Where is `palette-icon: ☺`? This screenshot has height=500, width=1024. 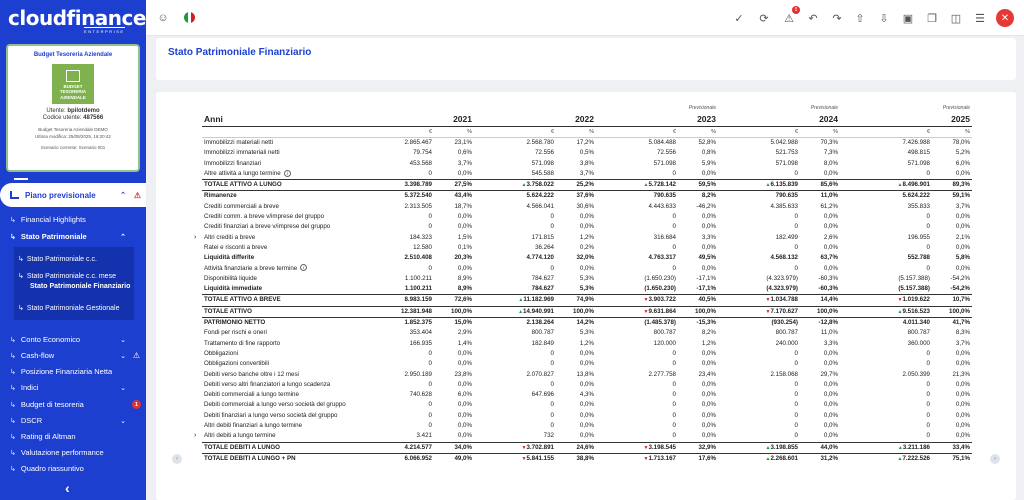
palette-icon: ☺ is located at coordinates (163, 18).